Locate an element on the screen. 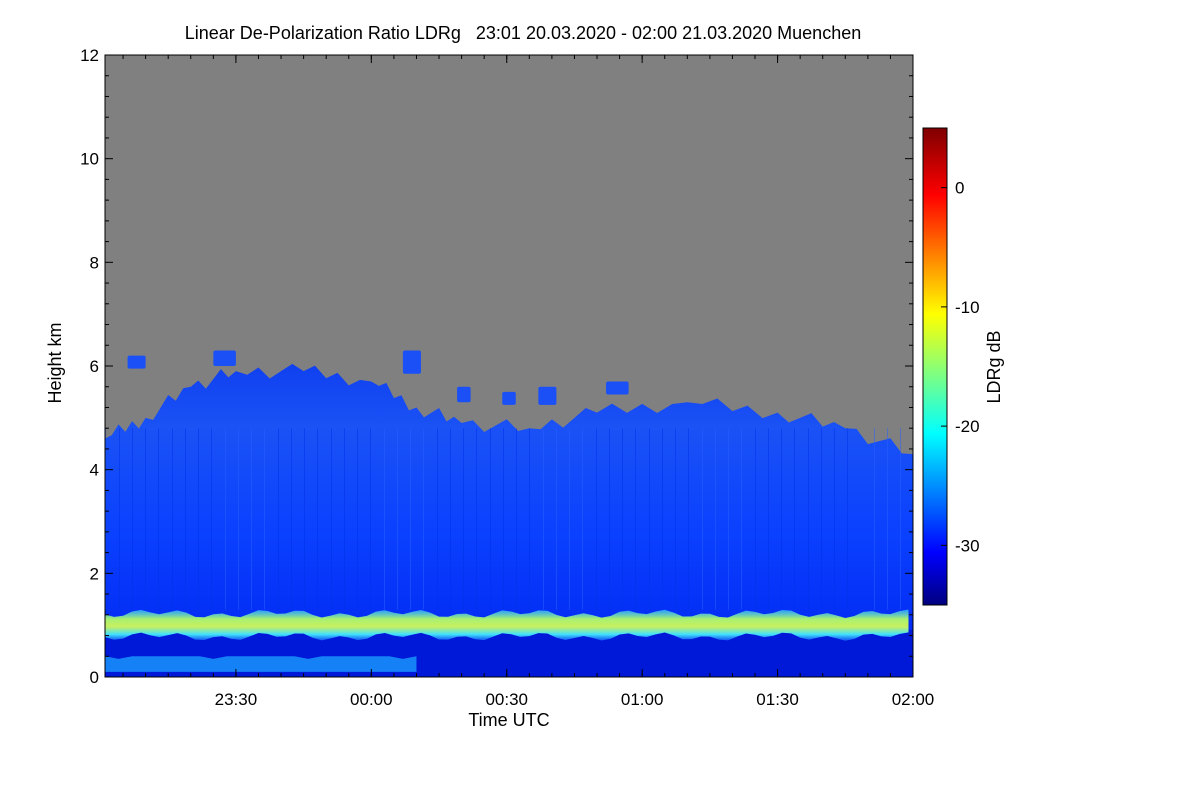 The width and height of the screenshot is (1200, 800). colorbar-tick-label: -20 is located at coordinates (967, 426).